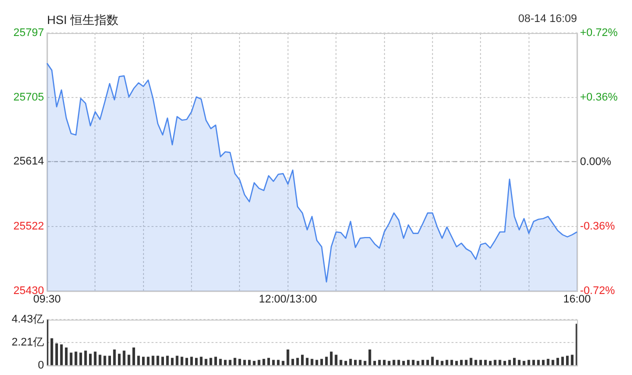 The height and width of the screenshot is (375, 632). I want to click on y2-tick-label: -0.36%, so click(598, 226).